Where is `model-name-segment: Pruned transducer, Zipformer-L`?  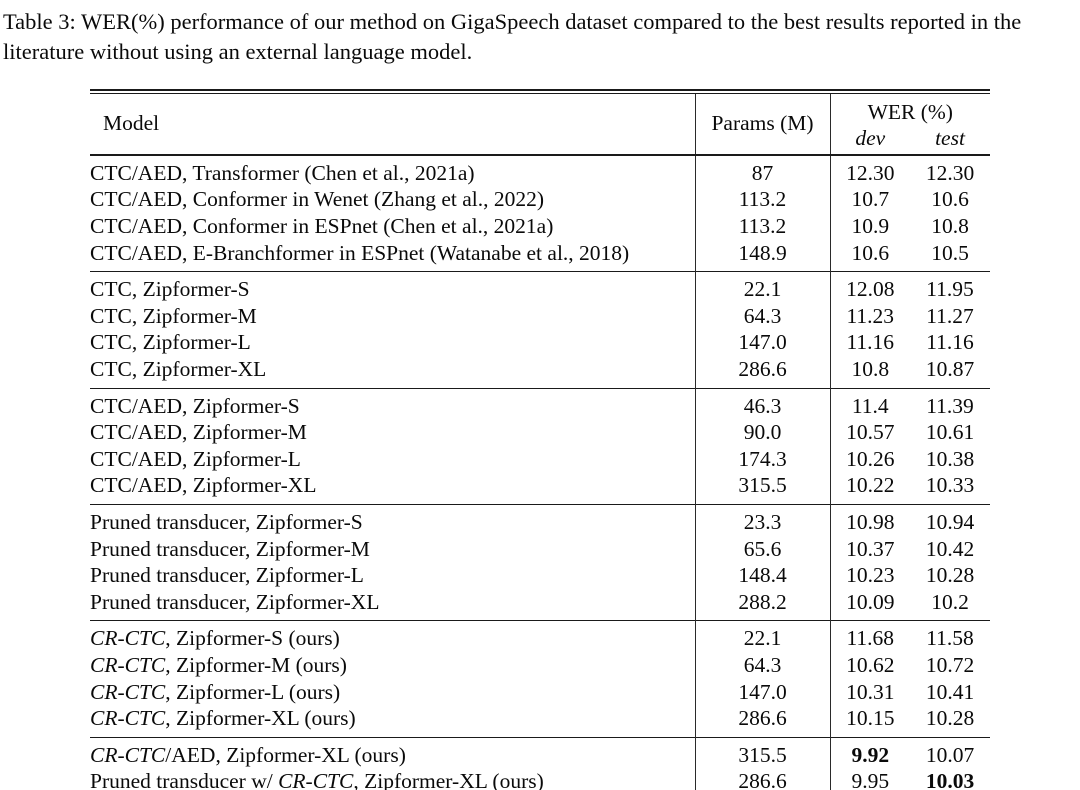
model-name-segment: Pruned transducer, Zipformer-L is located at coordinates (227, 575).